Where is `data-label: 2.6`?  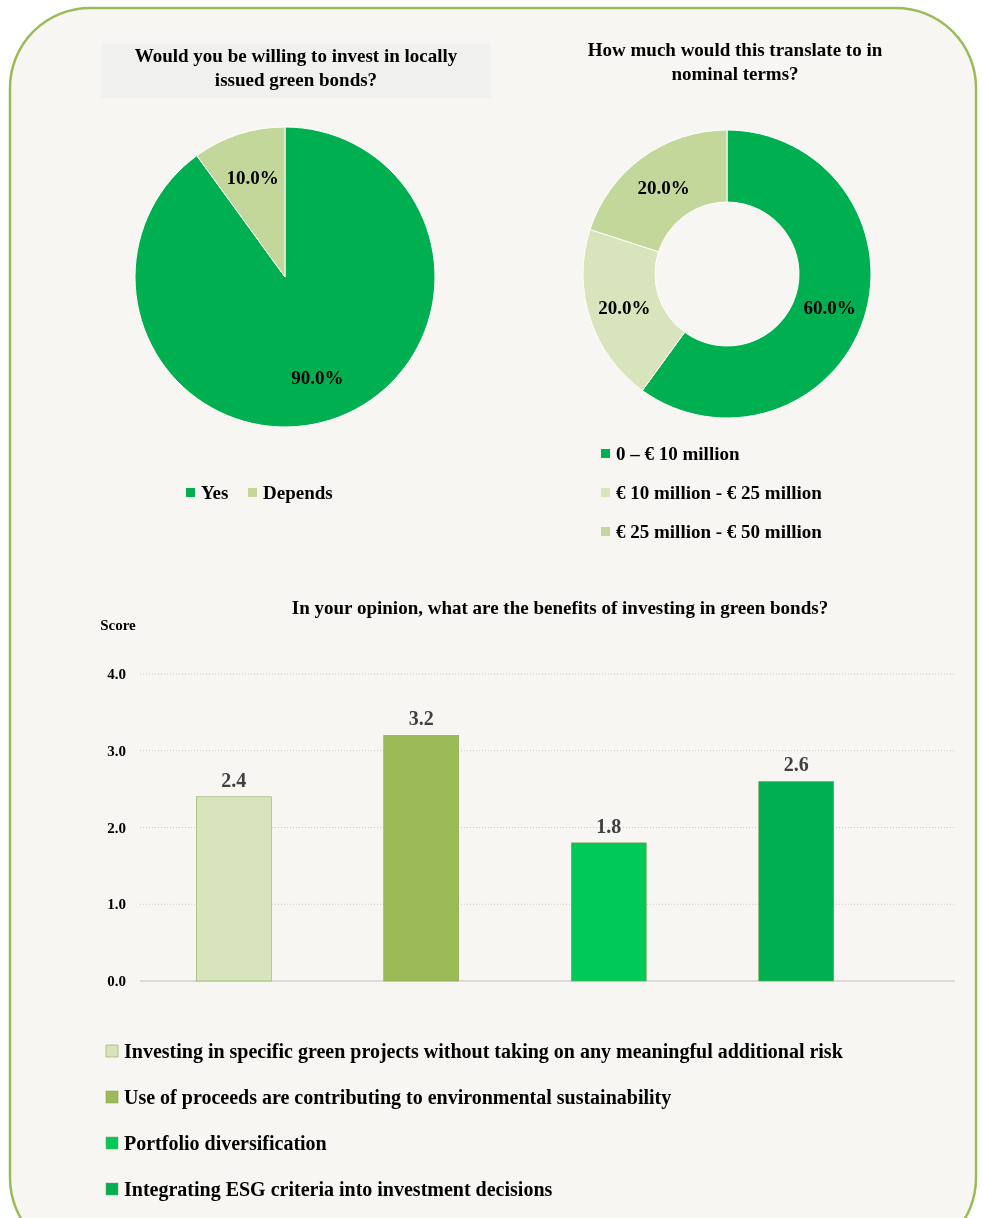
data-label: 2.6 is located at coordinates (796, 764).